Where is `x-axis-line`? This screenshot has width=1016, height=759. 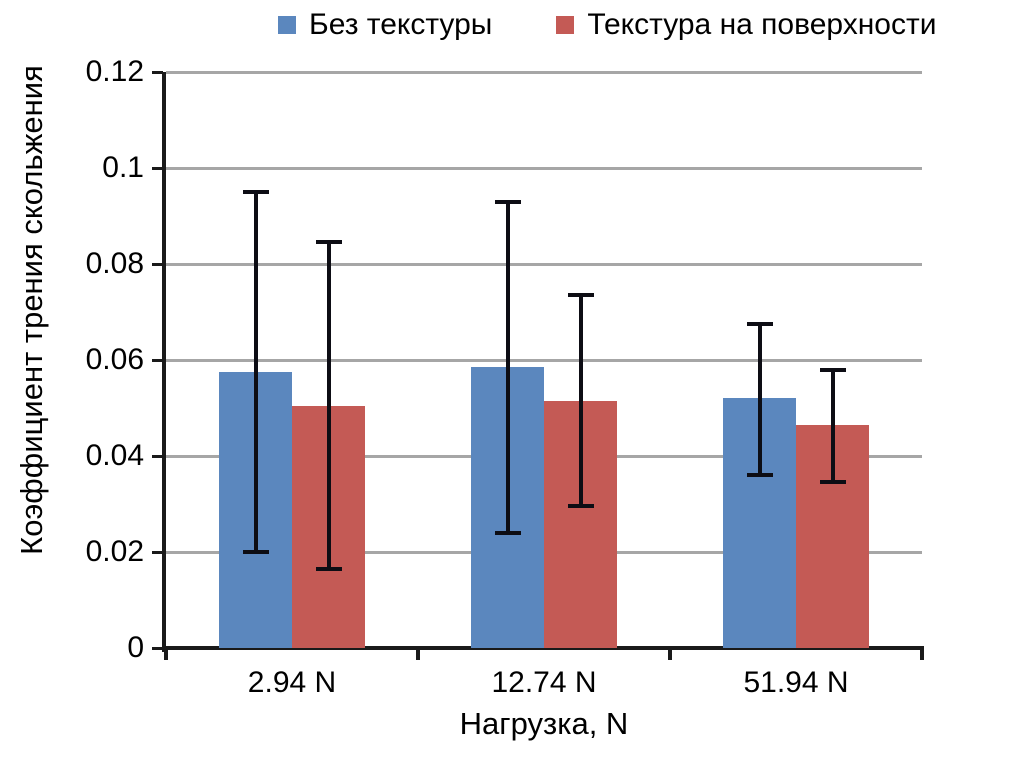 x-axis-line is located at coordinates (542, 648).